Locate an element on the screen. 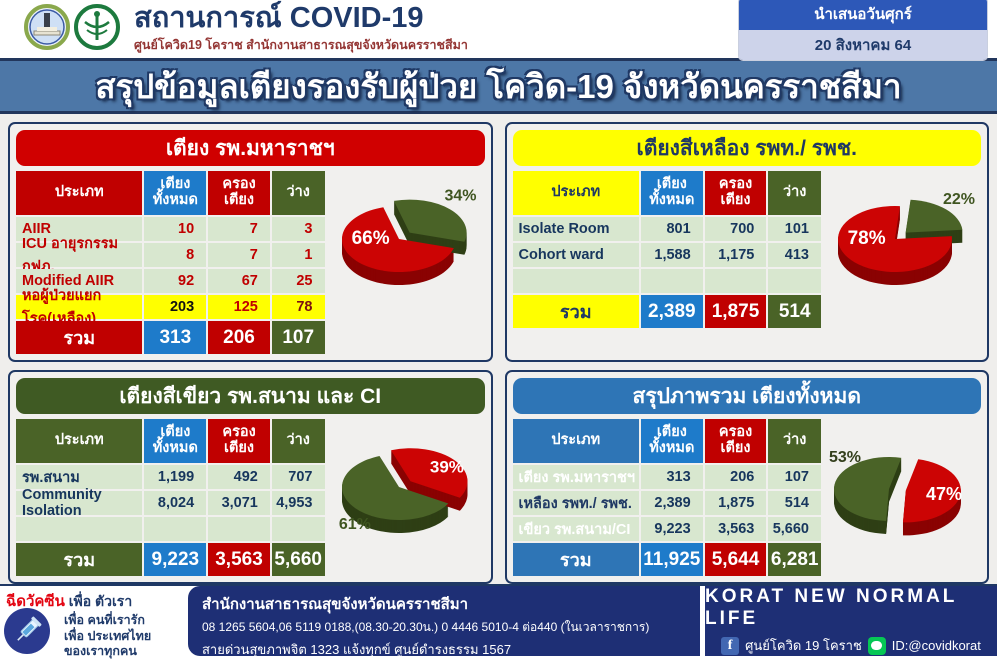 The width and height of the screenshot is (997, 660). table-row: ICU อายุรกรรม กฟภ. 8 7 1 is located at coordinates (170, 255).